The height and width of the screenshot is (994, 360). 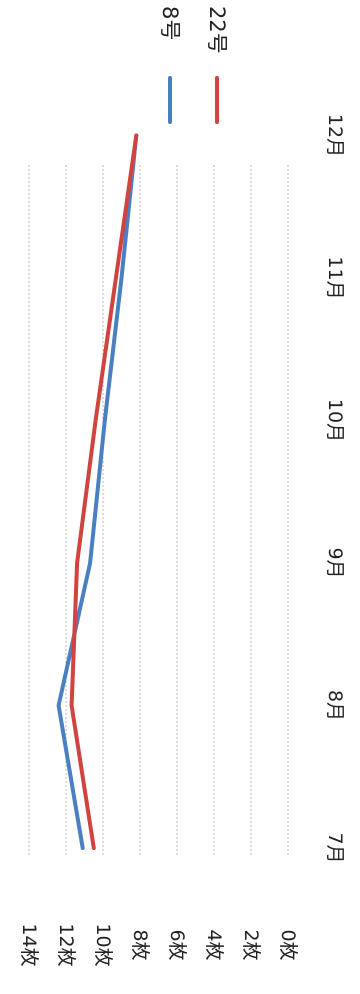 What do you see at coordinates (335, 489) in the screenshot?
I see `x-category-labels: 7月 8月 9月 10月 11月 12月` at bounding box center [335, 489].